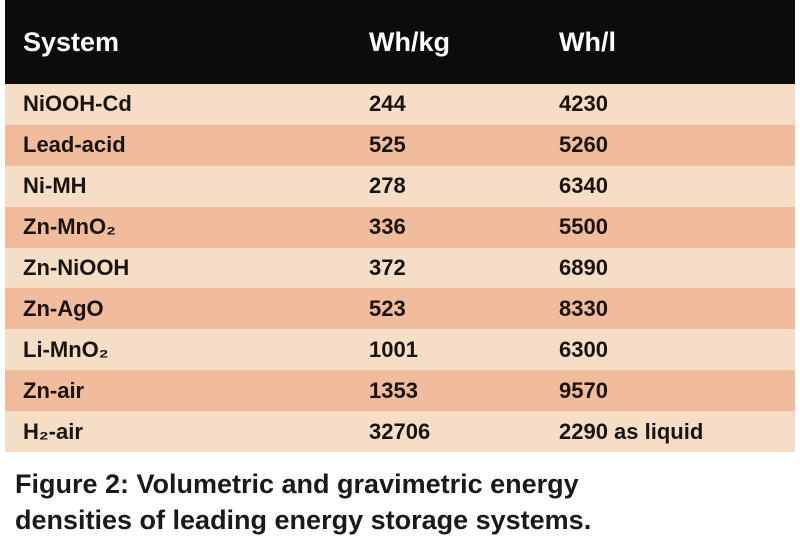 This screenshot has width=800, height=548. Describe the element at coordinates (76, 267) in the screenshot. I see `cell-system: Zn-NiOOH` at that location.